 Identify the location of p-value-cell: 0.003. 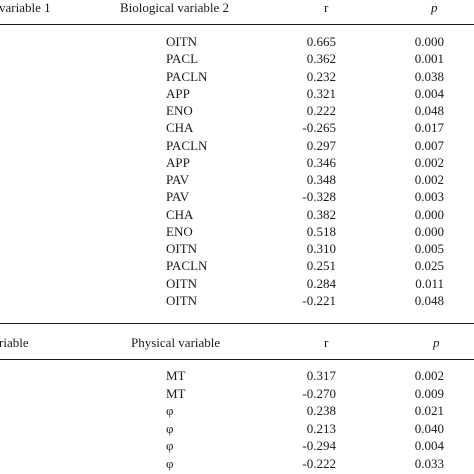
(429, 197).